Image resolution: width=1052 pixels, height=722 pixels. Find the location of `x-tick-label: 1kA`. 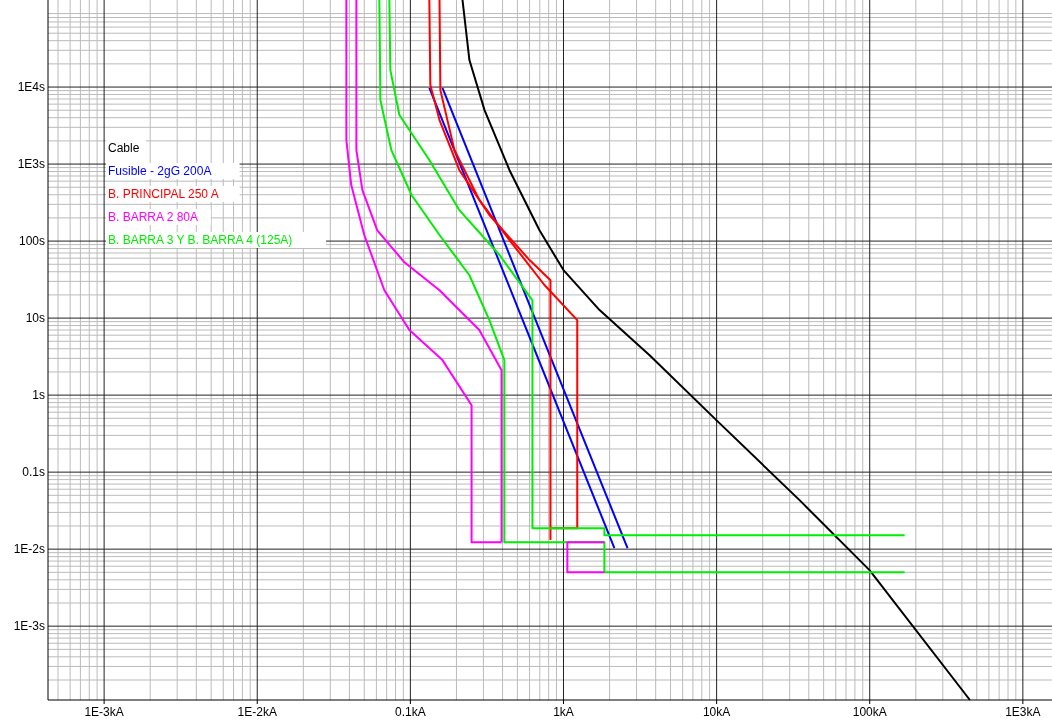

x-tick-label: 1kA is located at coordinates (563, 712).